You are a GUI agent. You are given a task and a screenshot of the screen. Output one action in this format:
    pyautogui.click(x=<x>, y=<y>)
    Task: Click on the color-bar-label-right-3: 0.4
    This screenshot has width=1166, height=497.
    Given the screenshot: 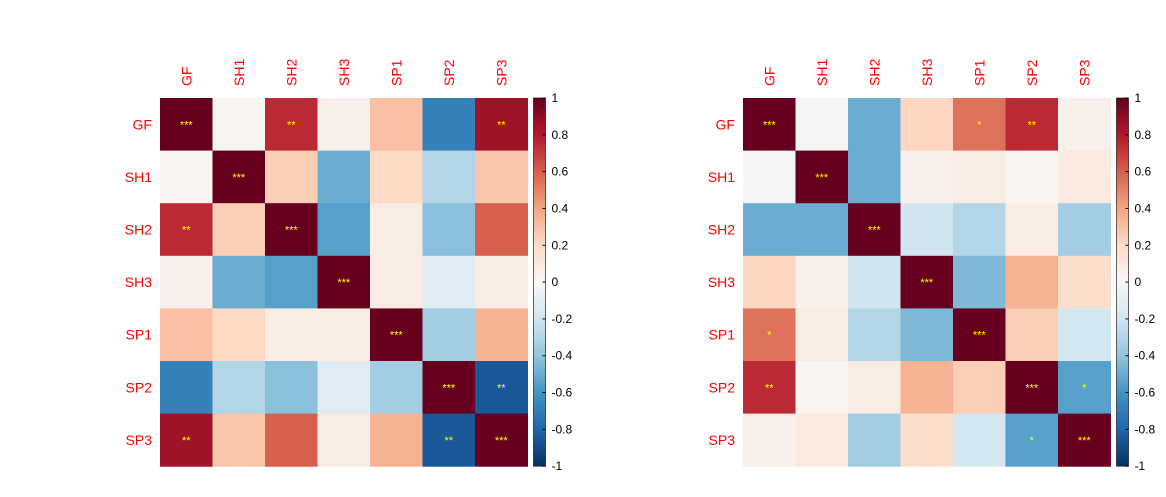 What is the action you would take?
    pyautogui.click(x=1143, y=208)
    